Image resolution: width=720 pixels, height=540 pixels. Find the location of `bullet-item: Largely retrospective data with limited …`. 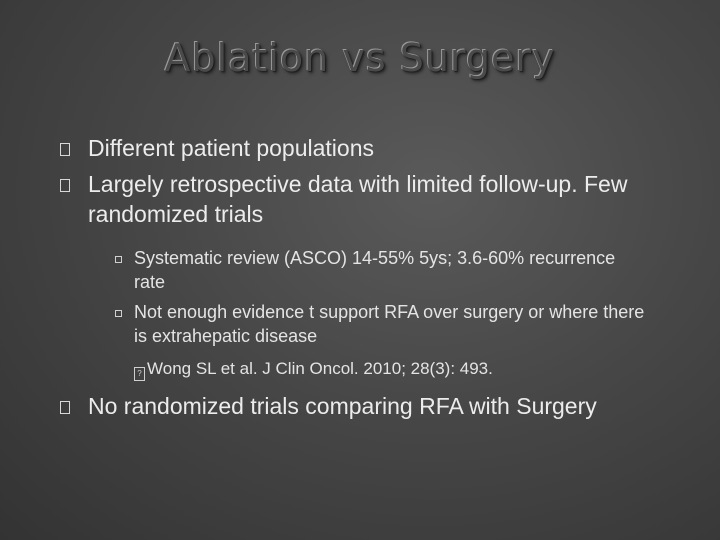

bullet-item: Largely retrospective data with limited … is located at coordinates (358, 199).